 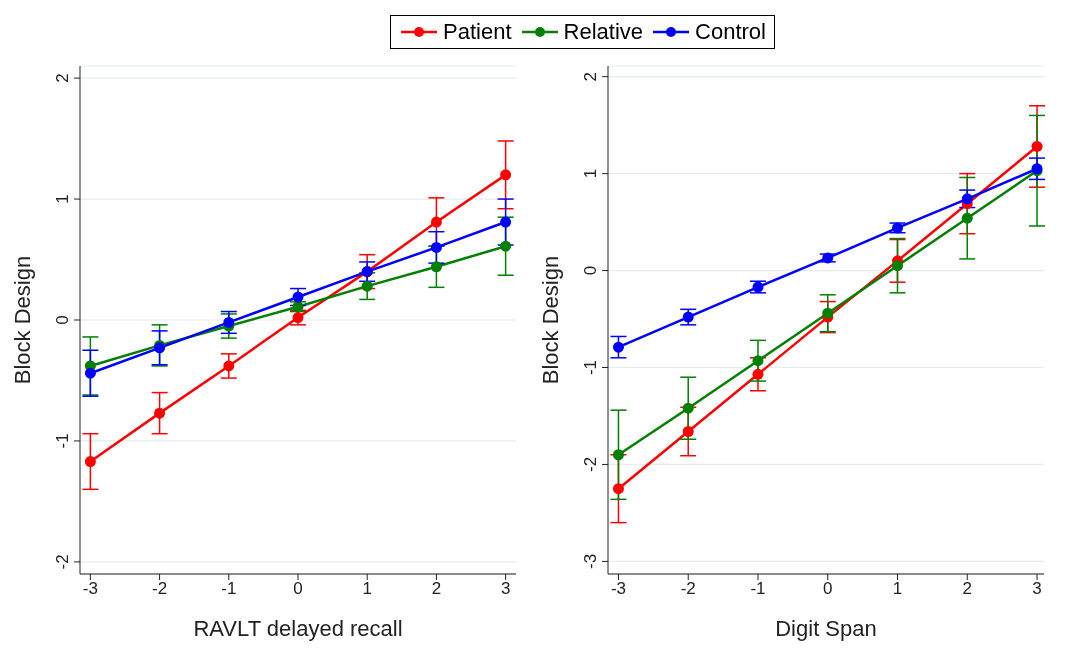 What do you see at coordinates (826, 628) in the screenshot?
I see `x-axis-title: Digit Span` at bounding box center [826, 628].